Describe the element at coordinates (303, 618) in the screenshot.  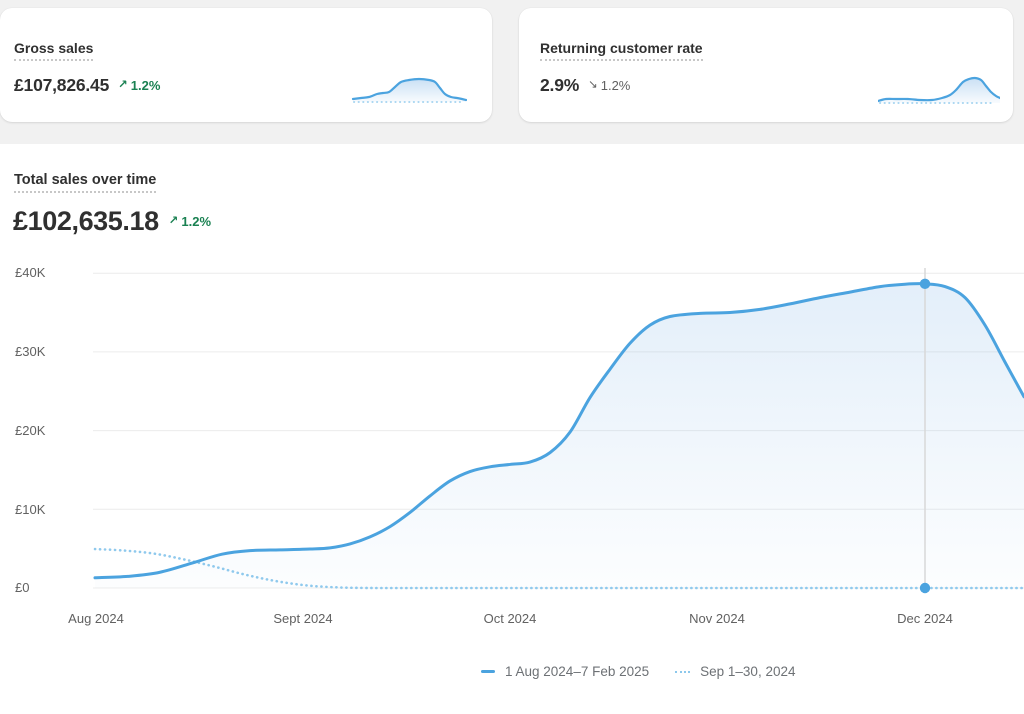
I see `x-axis-tick-sept: Sept 2024` at that location.